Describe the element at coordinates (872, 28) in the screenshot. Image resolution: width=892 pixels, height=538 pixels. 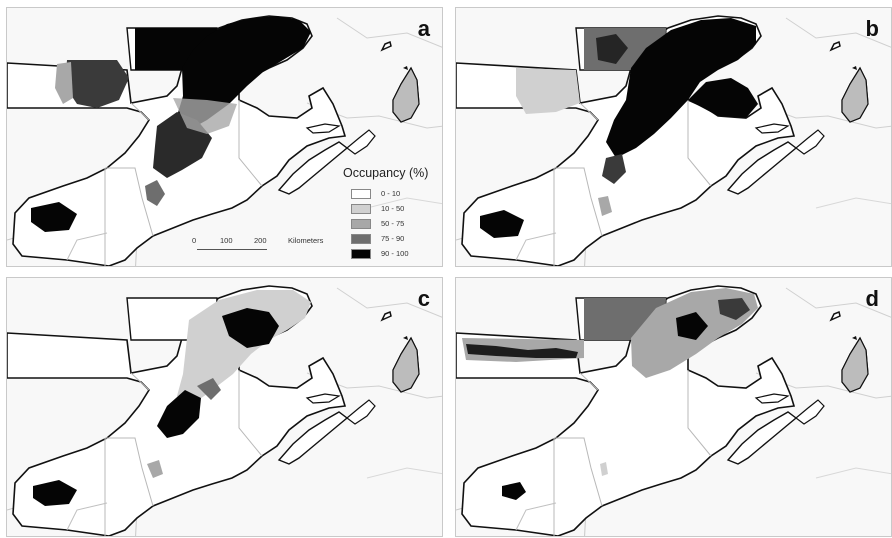
I see `panel-label-b: b` at that location.